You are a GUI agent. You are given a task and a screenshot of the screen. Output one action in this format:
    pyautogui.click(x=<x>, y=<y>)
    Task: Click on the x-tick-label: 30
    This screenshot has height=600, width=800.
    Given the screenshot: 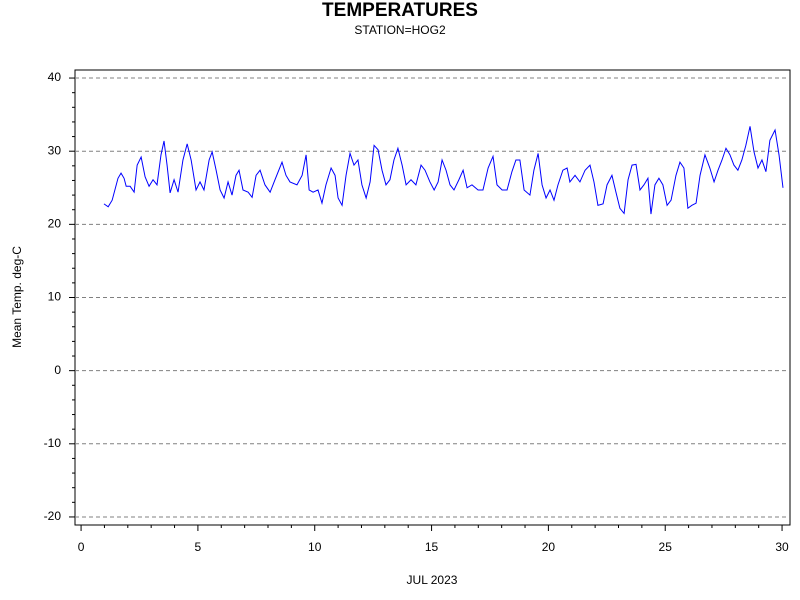 What is the action you would take?
    pyautogui.click(x=782, y=547)
    